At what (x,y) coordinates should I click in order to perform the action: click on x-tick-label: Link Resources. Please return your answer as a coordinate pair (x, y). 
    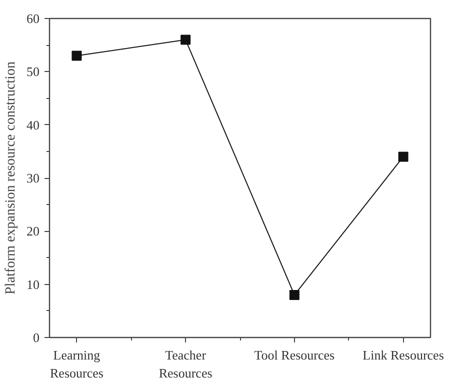
    Looking at the image, I should click on (403, 355).